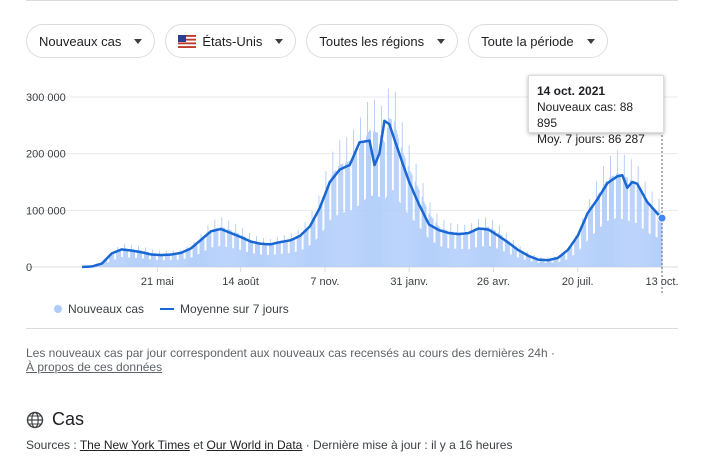 This screenshot has height=462, width=701. What do you see at coordinates (527, 41) in the screenshot?
I see `period-dropdown-label: Toute la période` at bounding box center [527, 41].